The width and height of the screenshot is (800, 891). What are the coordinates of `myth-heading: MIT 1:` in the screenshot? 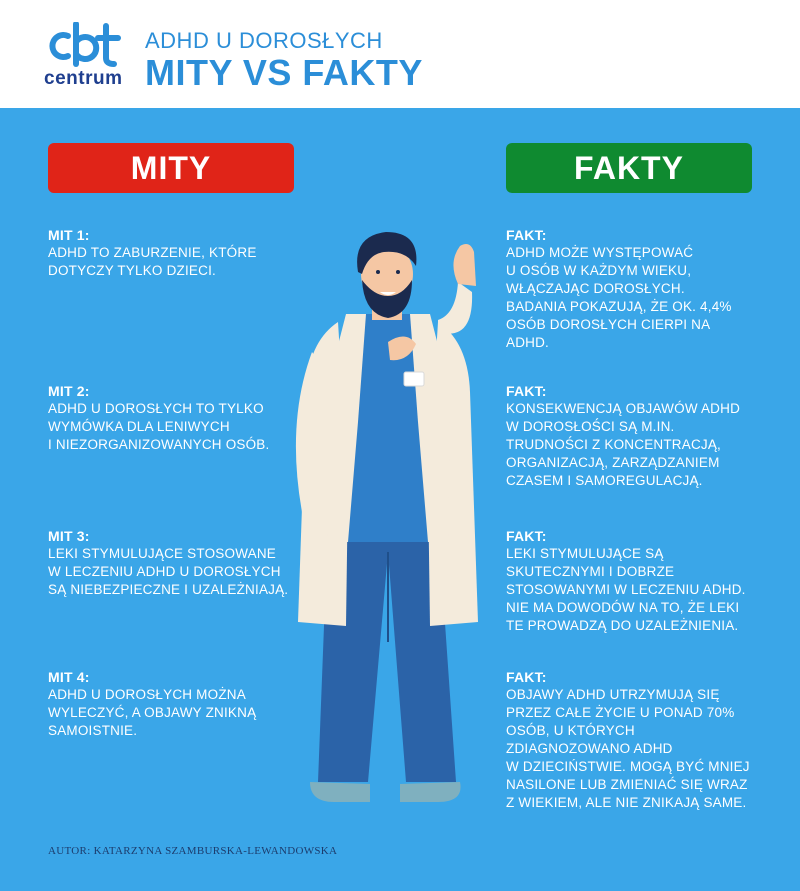 It's located at (69, 235).